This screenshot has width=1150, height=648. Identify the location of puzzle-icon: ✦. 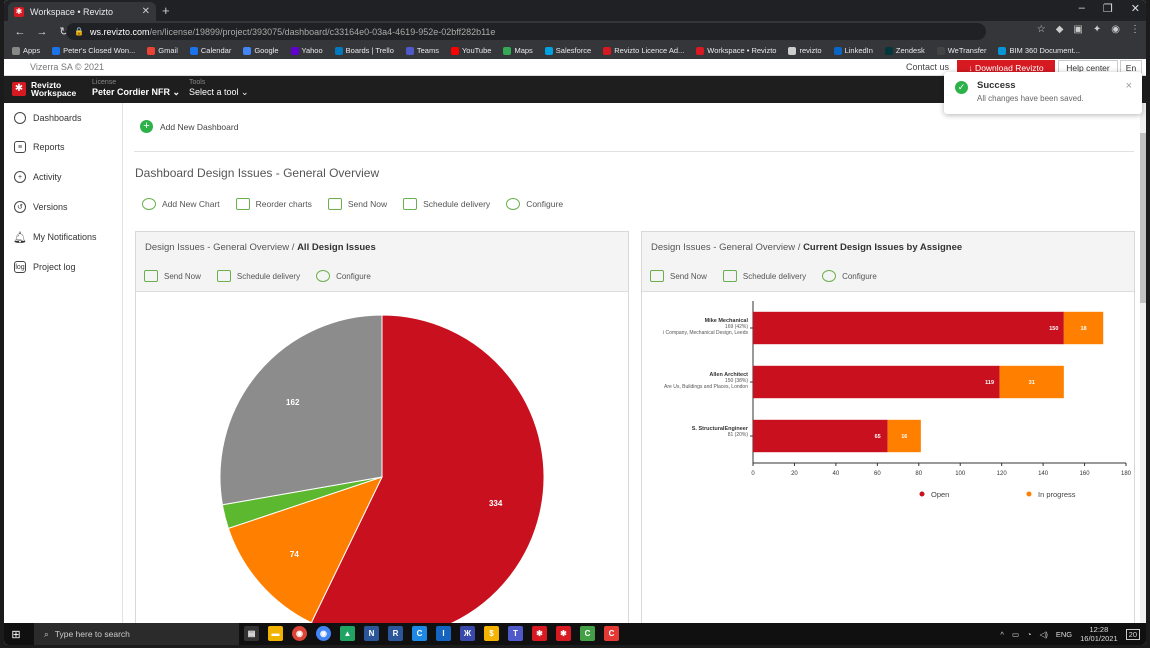
(1097, 29).